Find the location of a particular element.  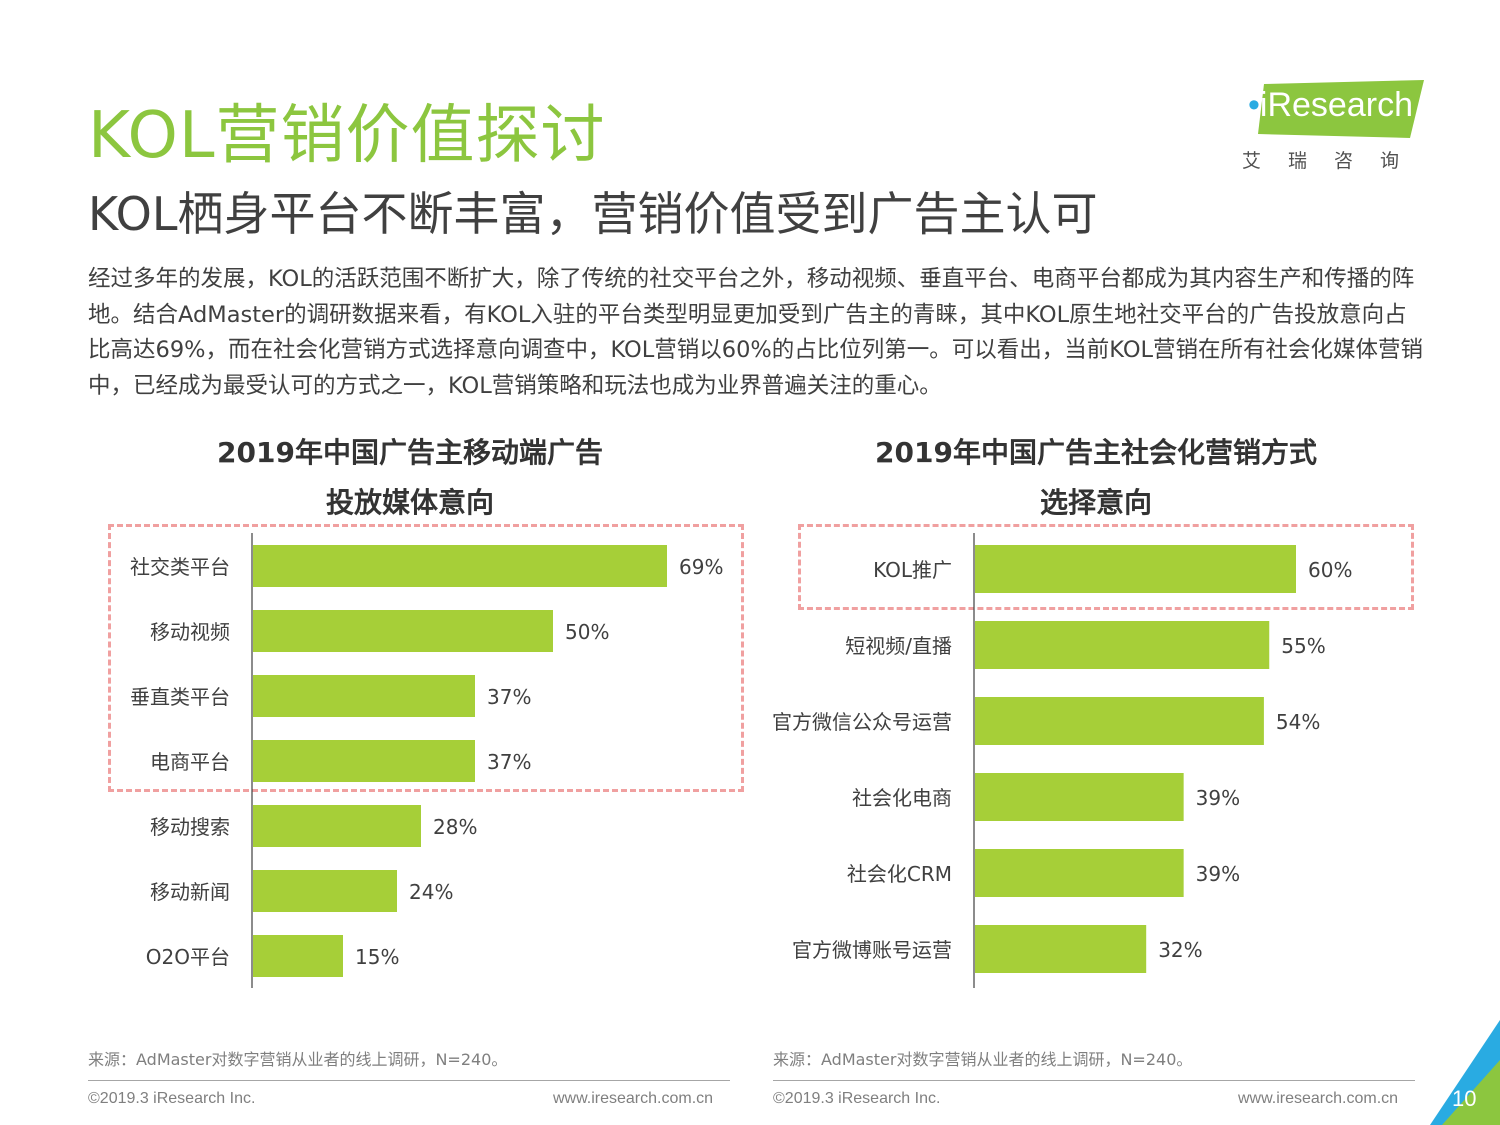

logo-brand-label: iResearch is located at coordinates (1336, 105).